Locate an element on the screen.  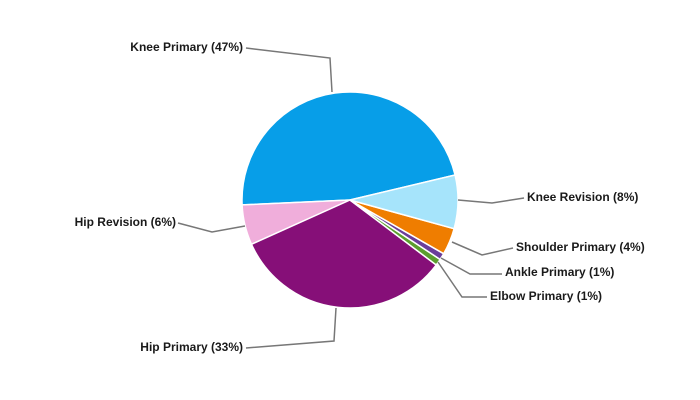
slice-label: Knee Revision (8%) is located at coordinates (582, 197).